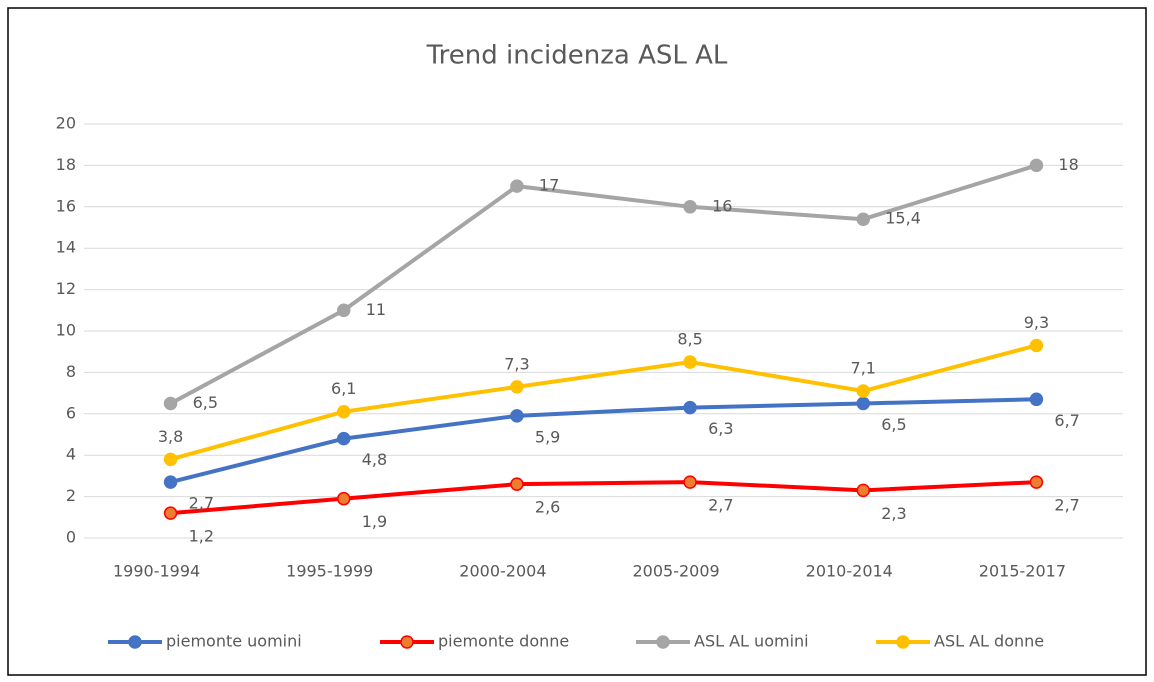  I want to click on x-tick-label: 1990-1994, so click(156, 571).